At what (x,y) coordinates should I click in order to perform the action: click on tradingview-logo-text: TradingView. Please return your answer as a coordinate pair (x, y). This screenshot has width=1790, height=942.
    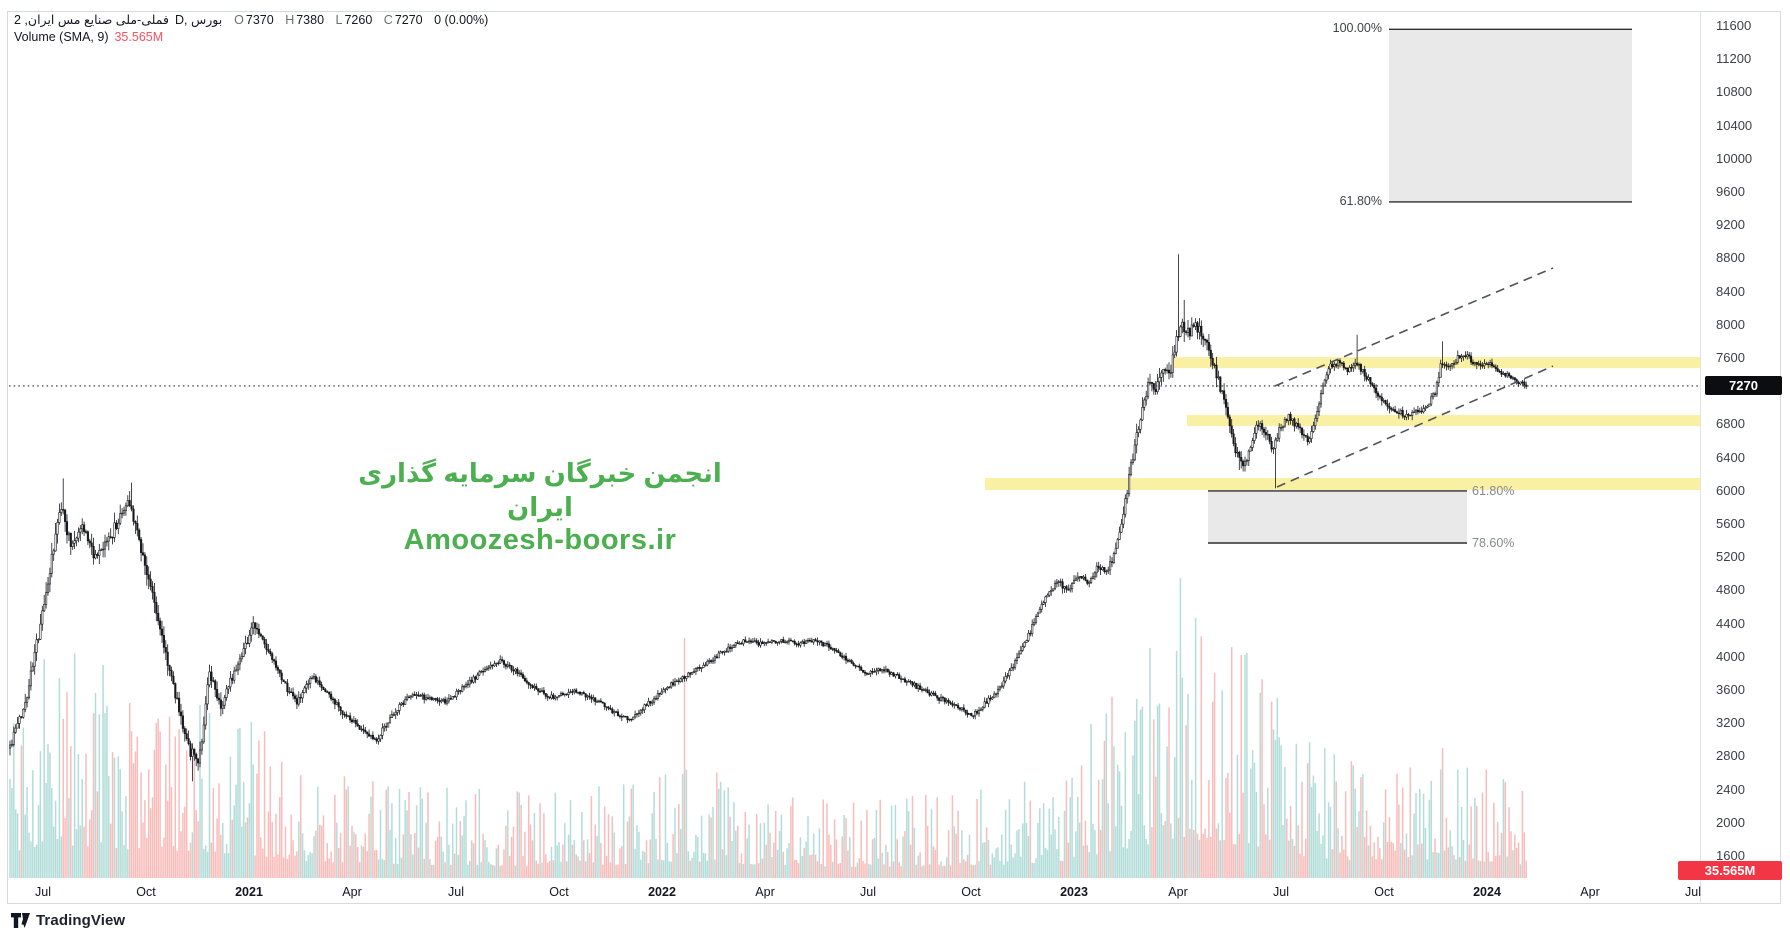
    Looking at the image, I should click on (81, 920).